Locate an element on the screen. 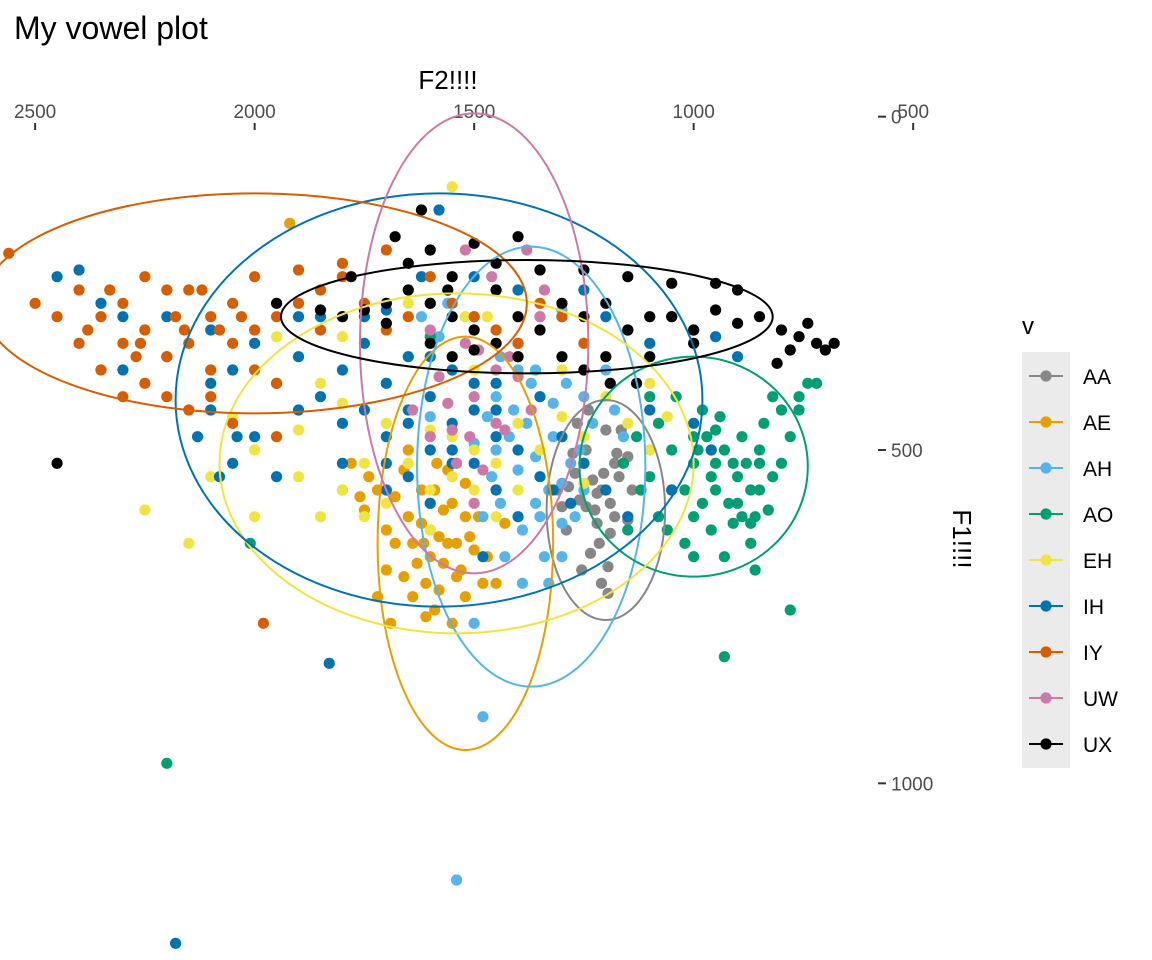 The width and height of the screenshot is (1152, 960). chart-title: My vowel plot is located at coordinates (111, 28).